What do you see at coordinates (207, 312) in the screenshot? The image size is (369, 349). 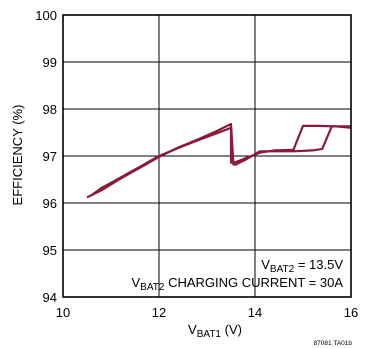 I see `x-tick-labels: 10 12 14 16` at bounding box center [207, 312].